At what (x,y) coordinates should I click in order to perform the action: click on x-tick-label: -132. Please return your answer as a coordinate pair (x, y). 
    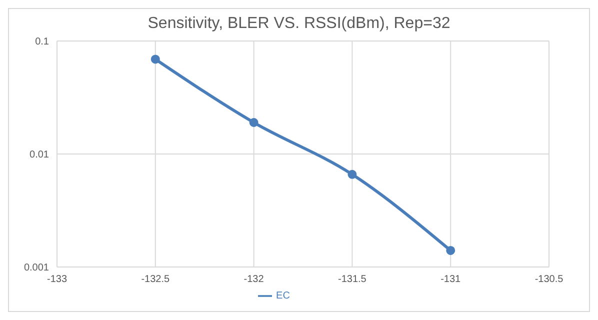
    Looking at the image, I should click on (254, 280).